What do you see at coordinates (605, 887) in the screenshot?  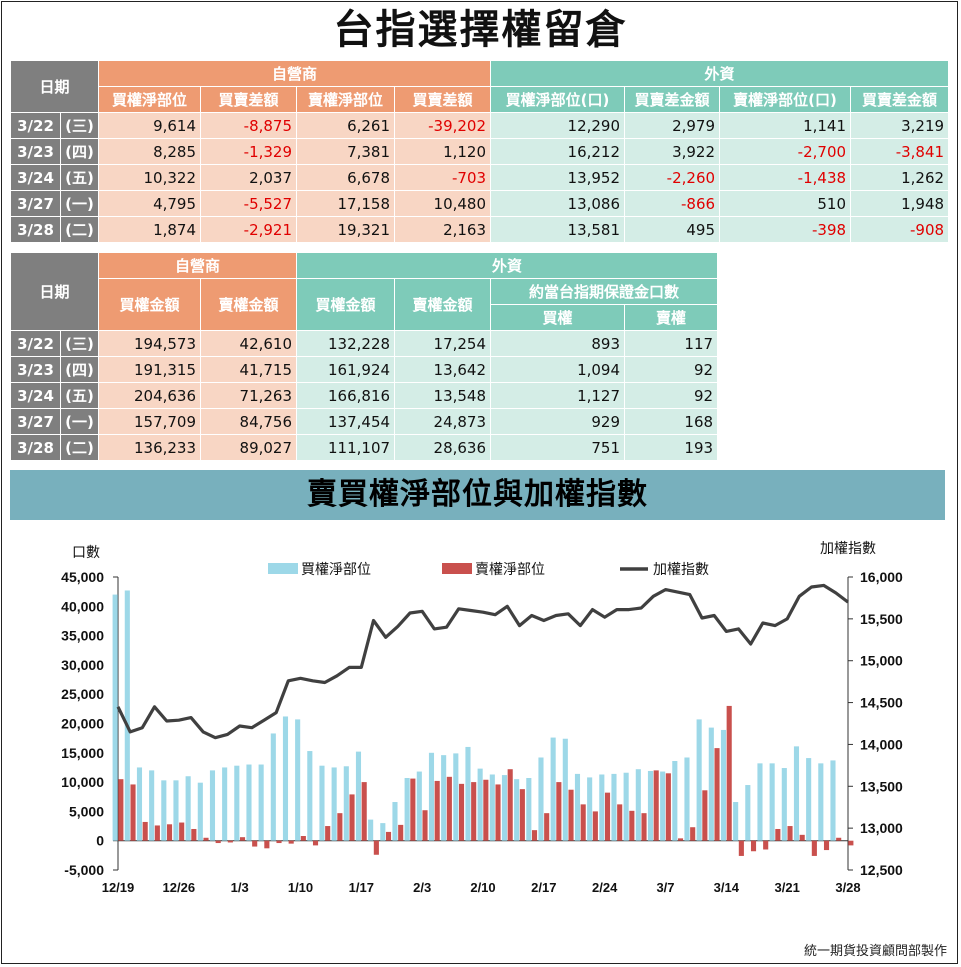 I see `x-tick-label: 2/24` at bounding box center [605, 887].